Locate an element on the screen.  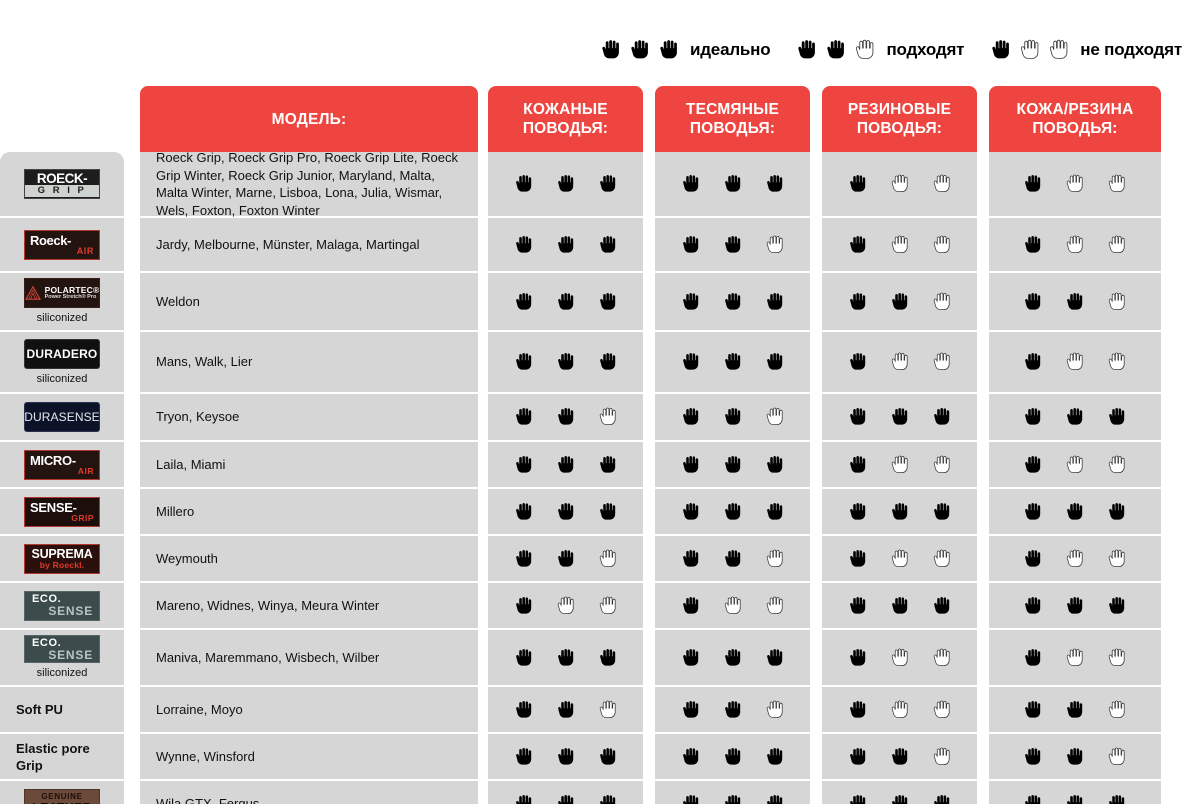
logo-eco-sense: ECO. SENSE is located at coordinates (62, 605).